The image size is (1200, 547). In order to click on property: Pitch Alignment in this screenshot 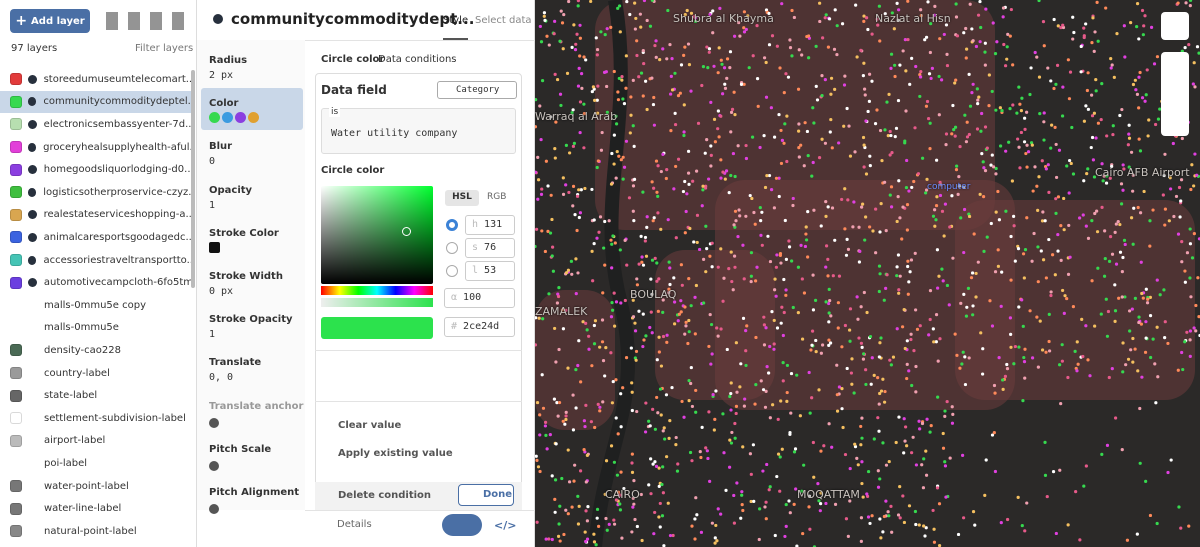, I will do `click(254, 500)`.